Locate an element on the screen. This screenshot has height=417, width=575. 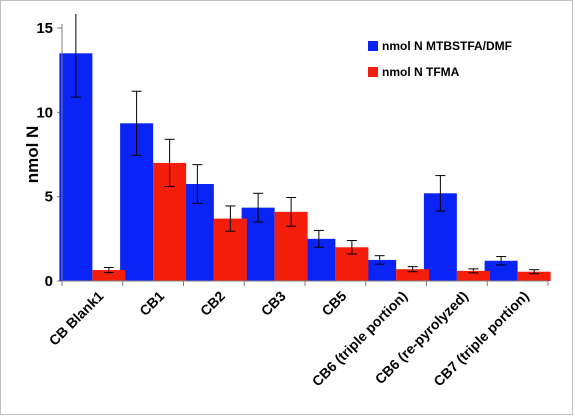
category-label: CB3 is located at coordinates (273, 303).